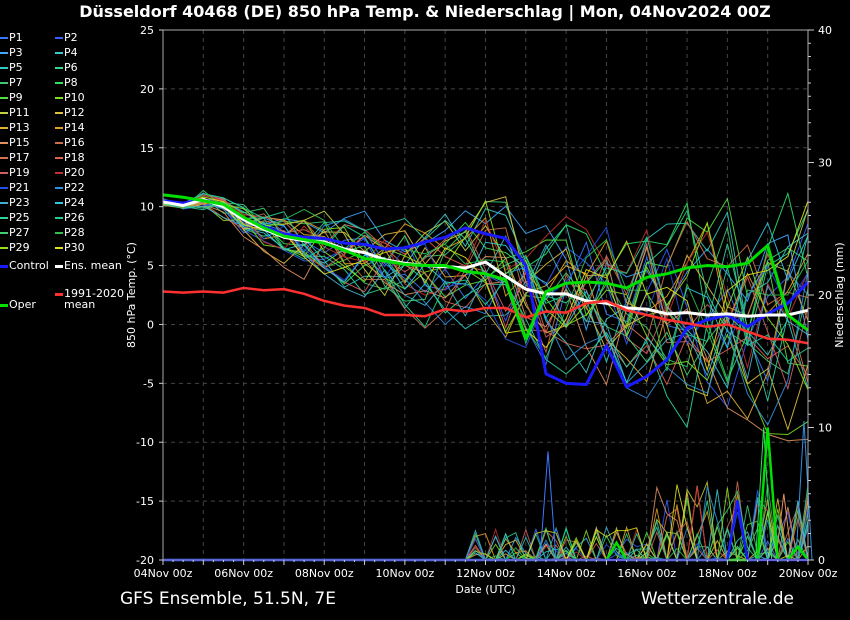 The image size is (850, 620). Describe the element at coordinates (808, 573) in the screenshot. I see `x-tick-label: 20Nov 00z` at that location.